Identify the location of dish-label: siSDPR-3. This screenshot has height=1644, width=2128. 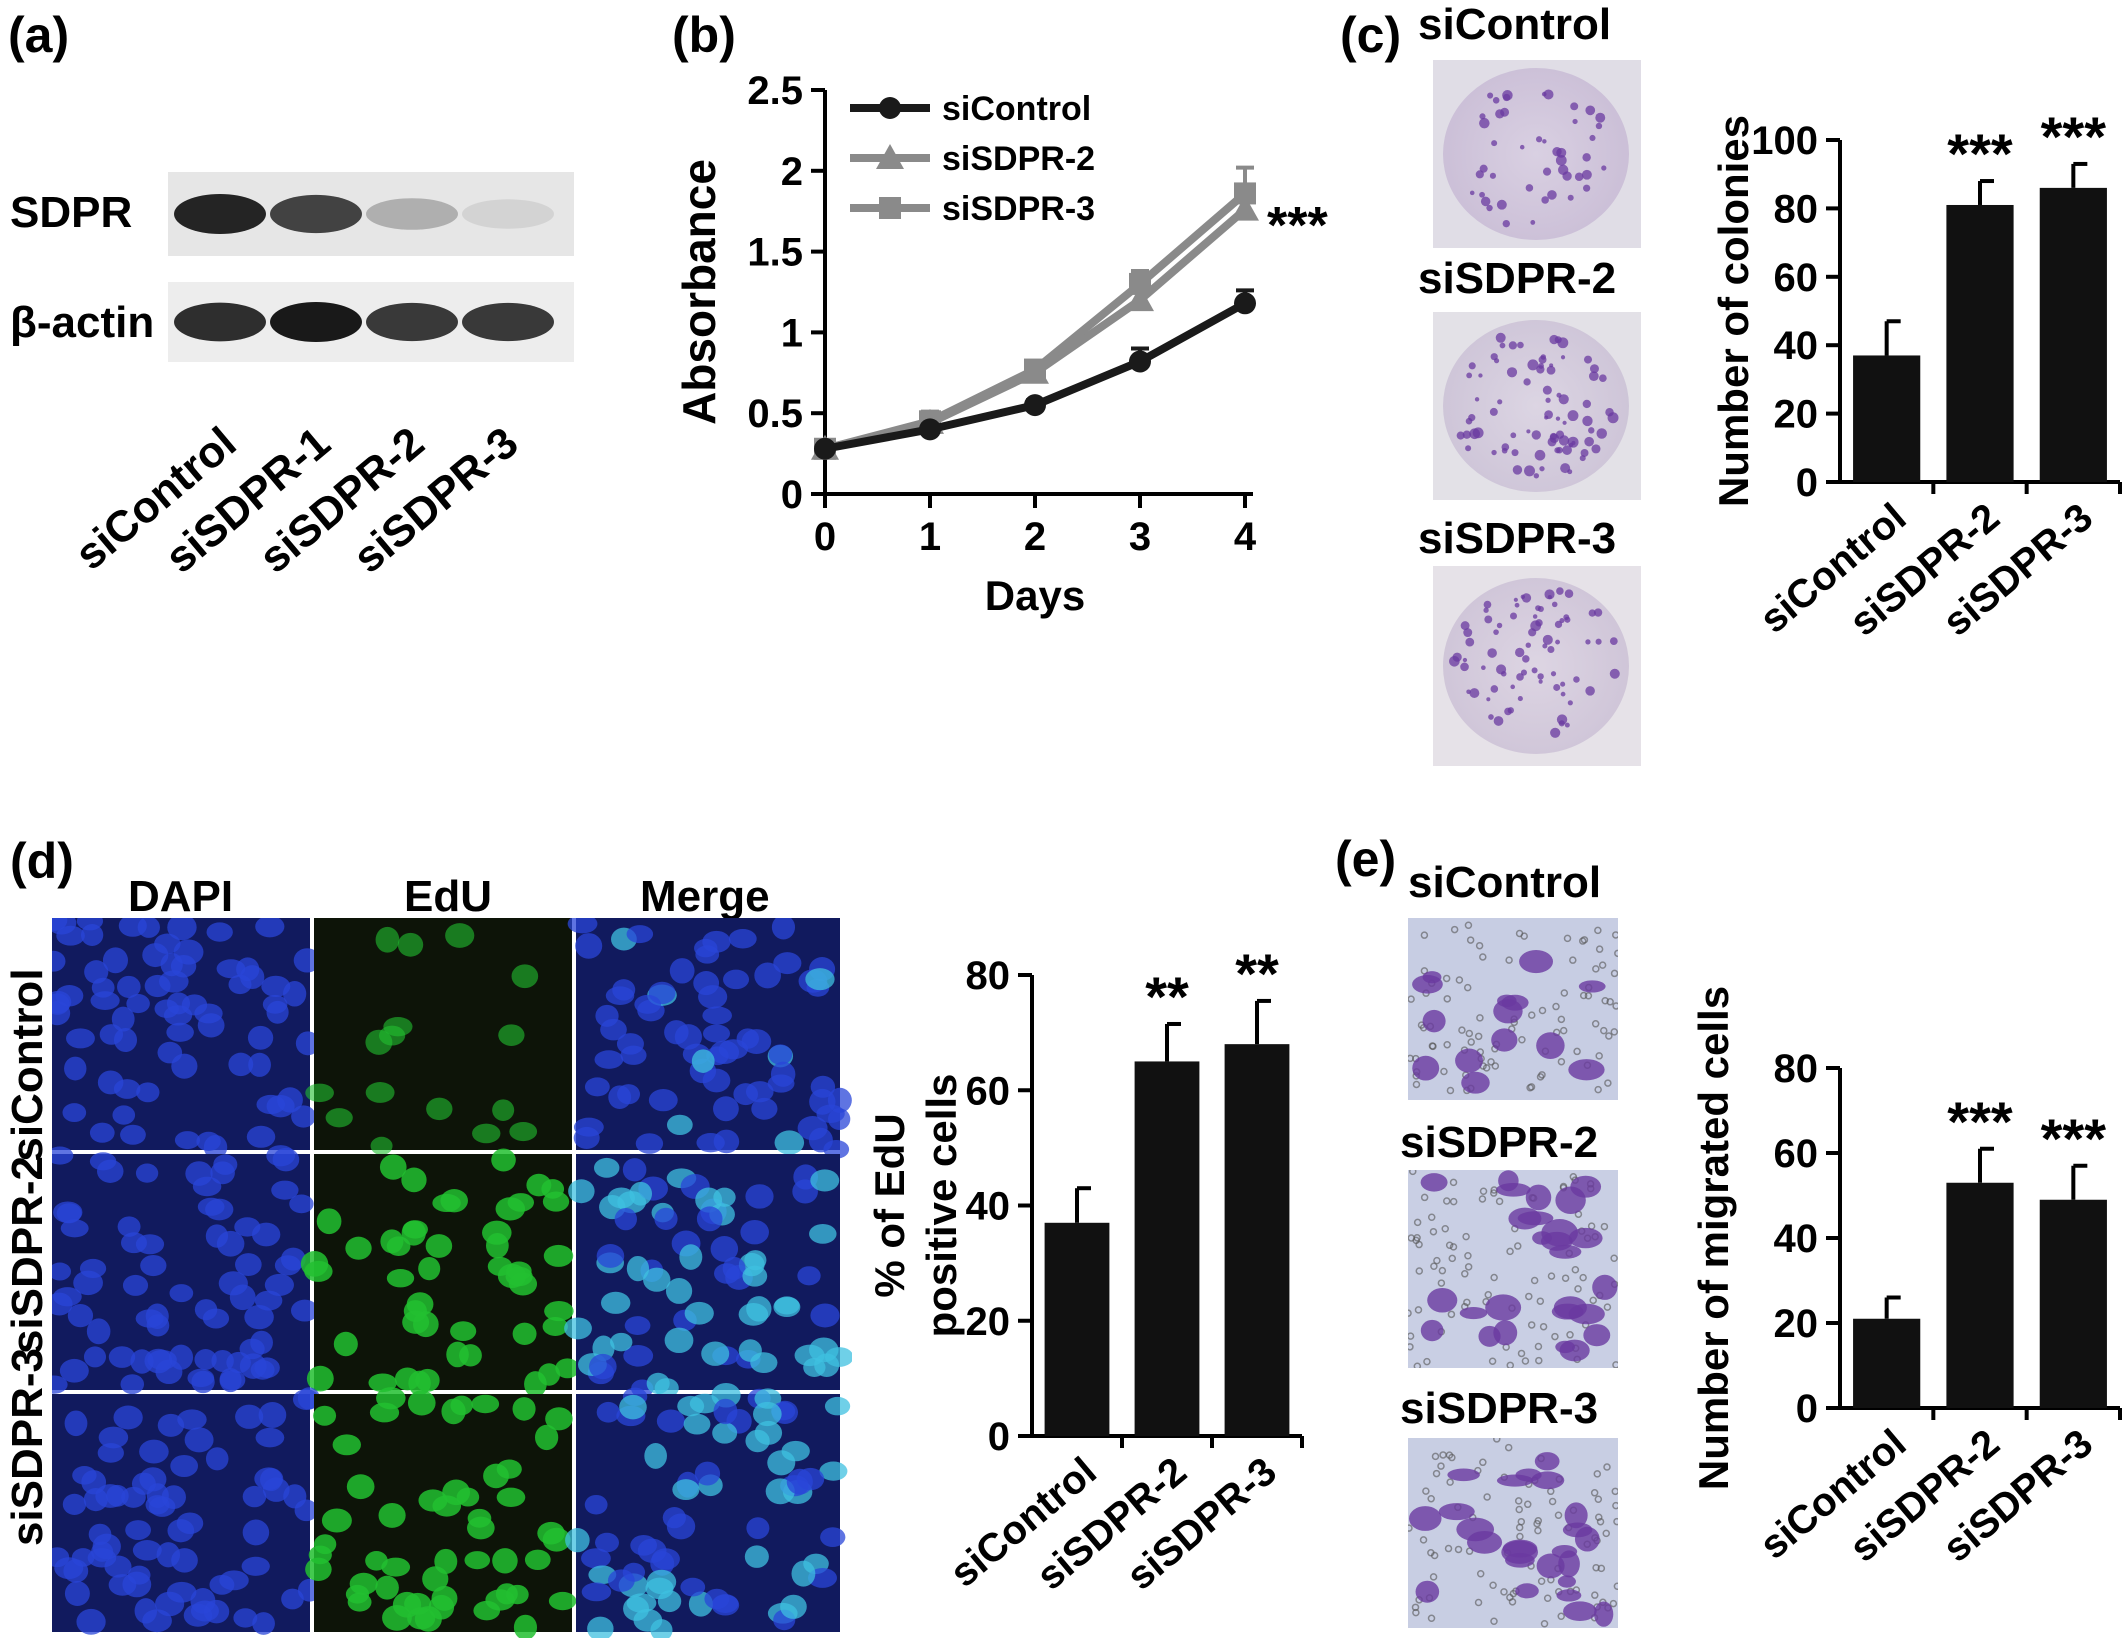
(1517, 538).